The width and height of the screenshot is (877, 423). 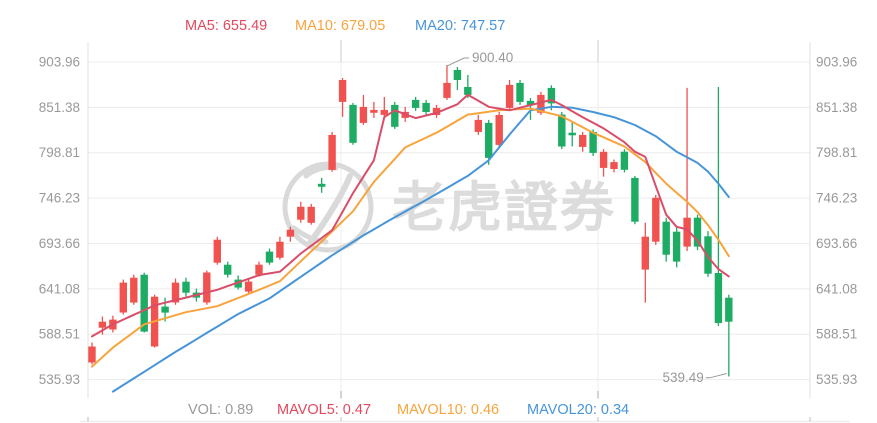 I want to click on high-price-annotation: 900.40, so click(x=492, y=57).